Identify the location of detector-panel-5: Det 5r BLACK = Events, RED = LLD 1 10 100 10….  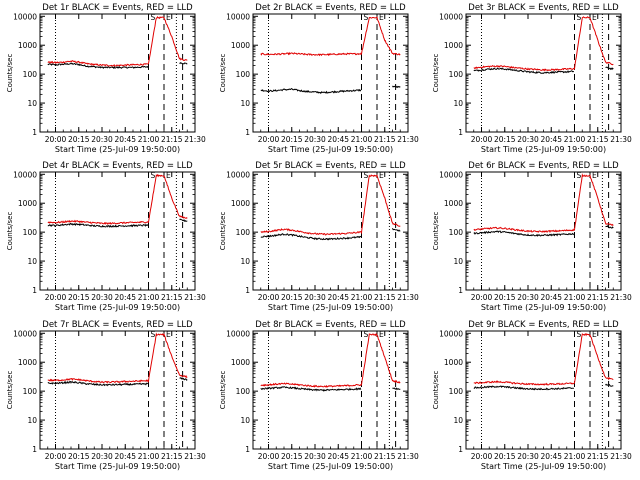
(319, 236).